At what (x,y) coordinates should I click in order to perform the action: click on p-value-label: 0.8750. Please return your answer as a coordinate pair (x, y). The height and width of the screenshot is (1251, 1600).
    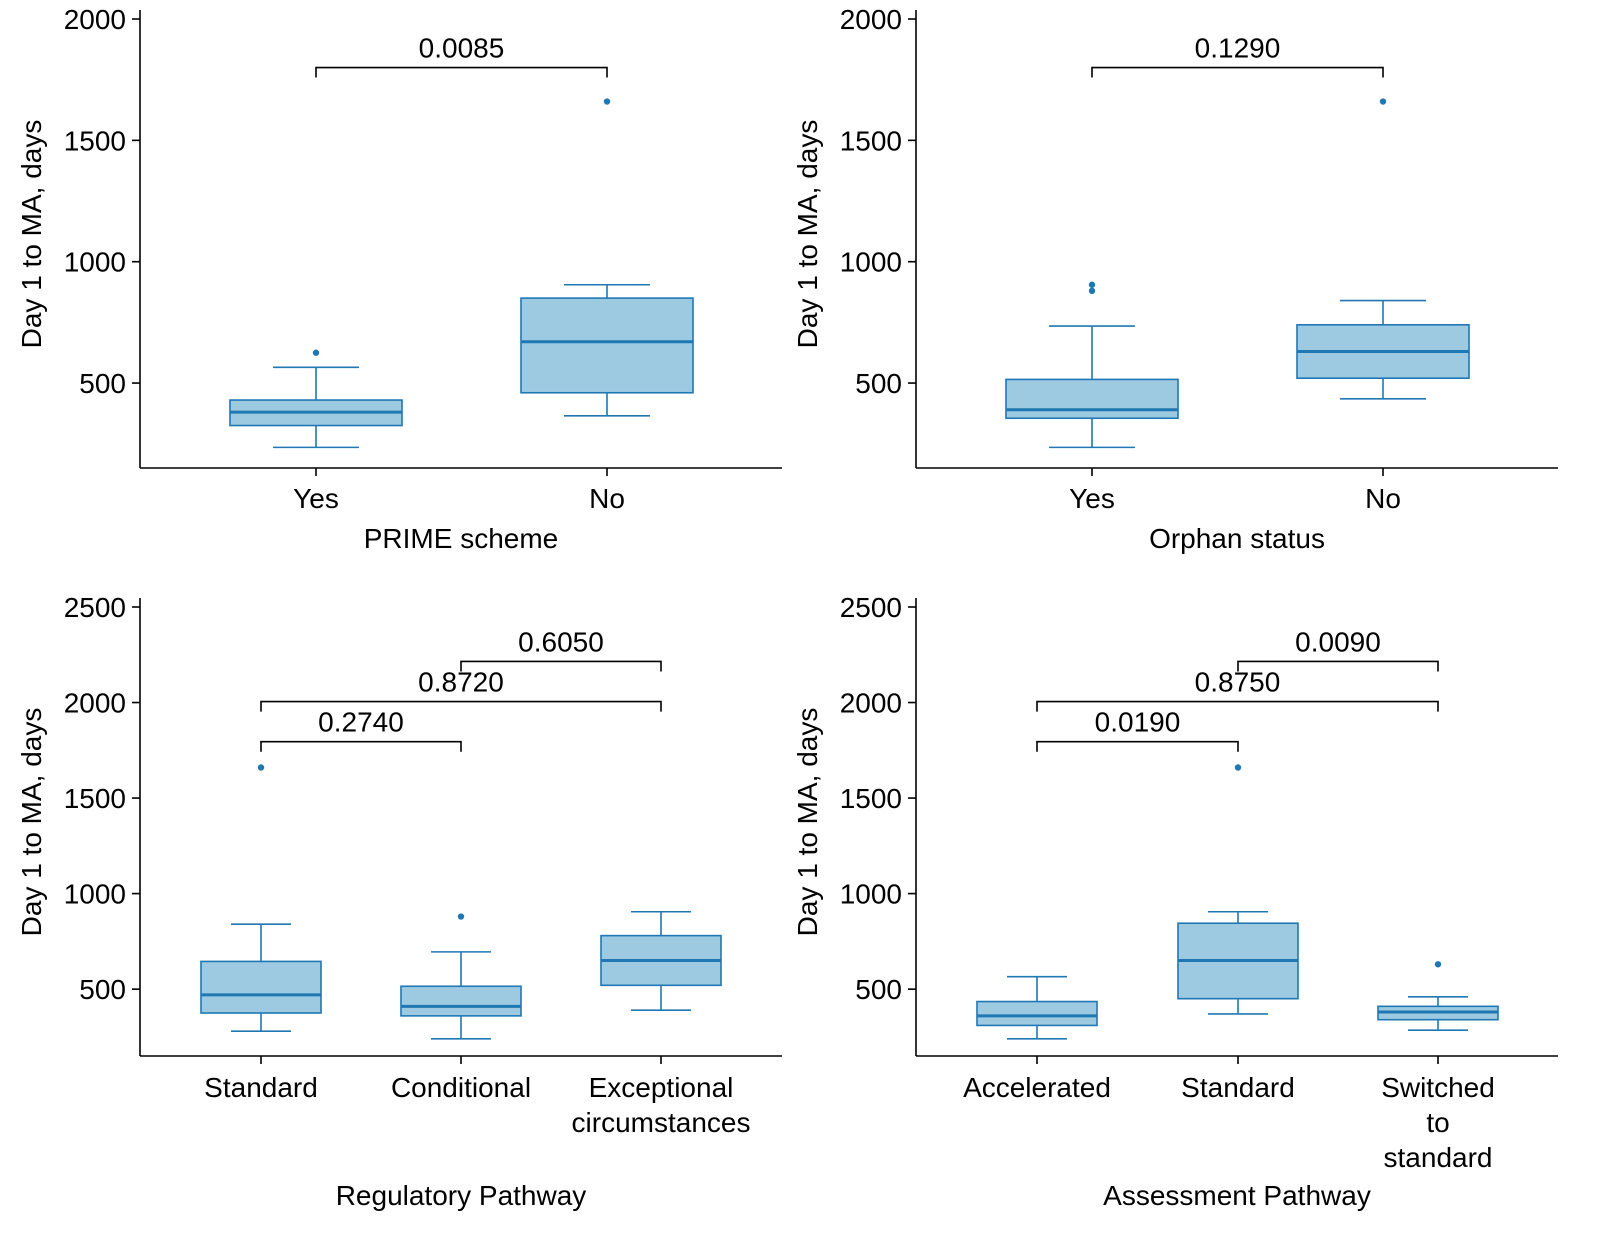
    Looking at the image, I should click on (1238, 682).